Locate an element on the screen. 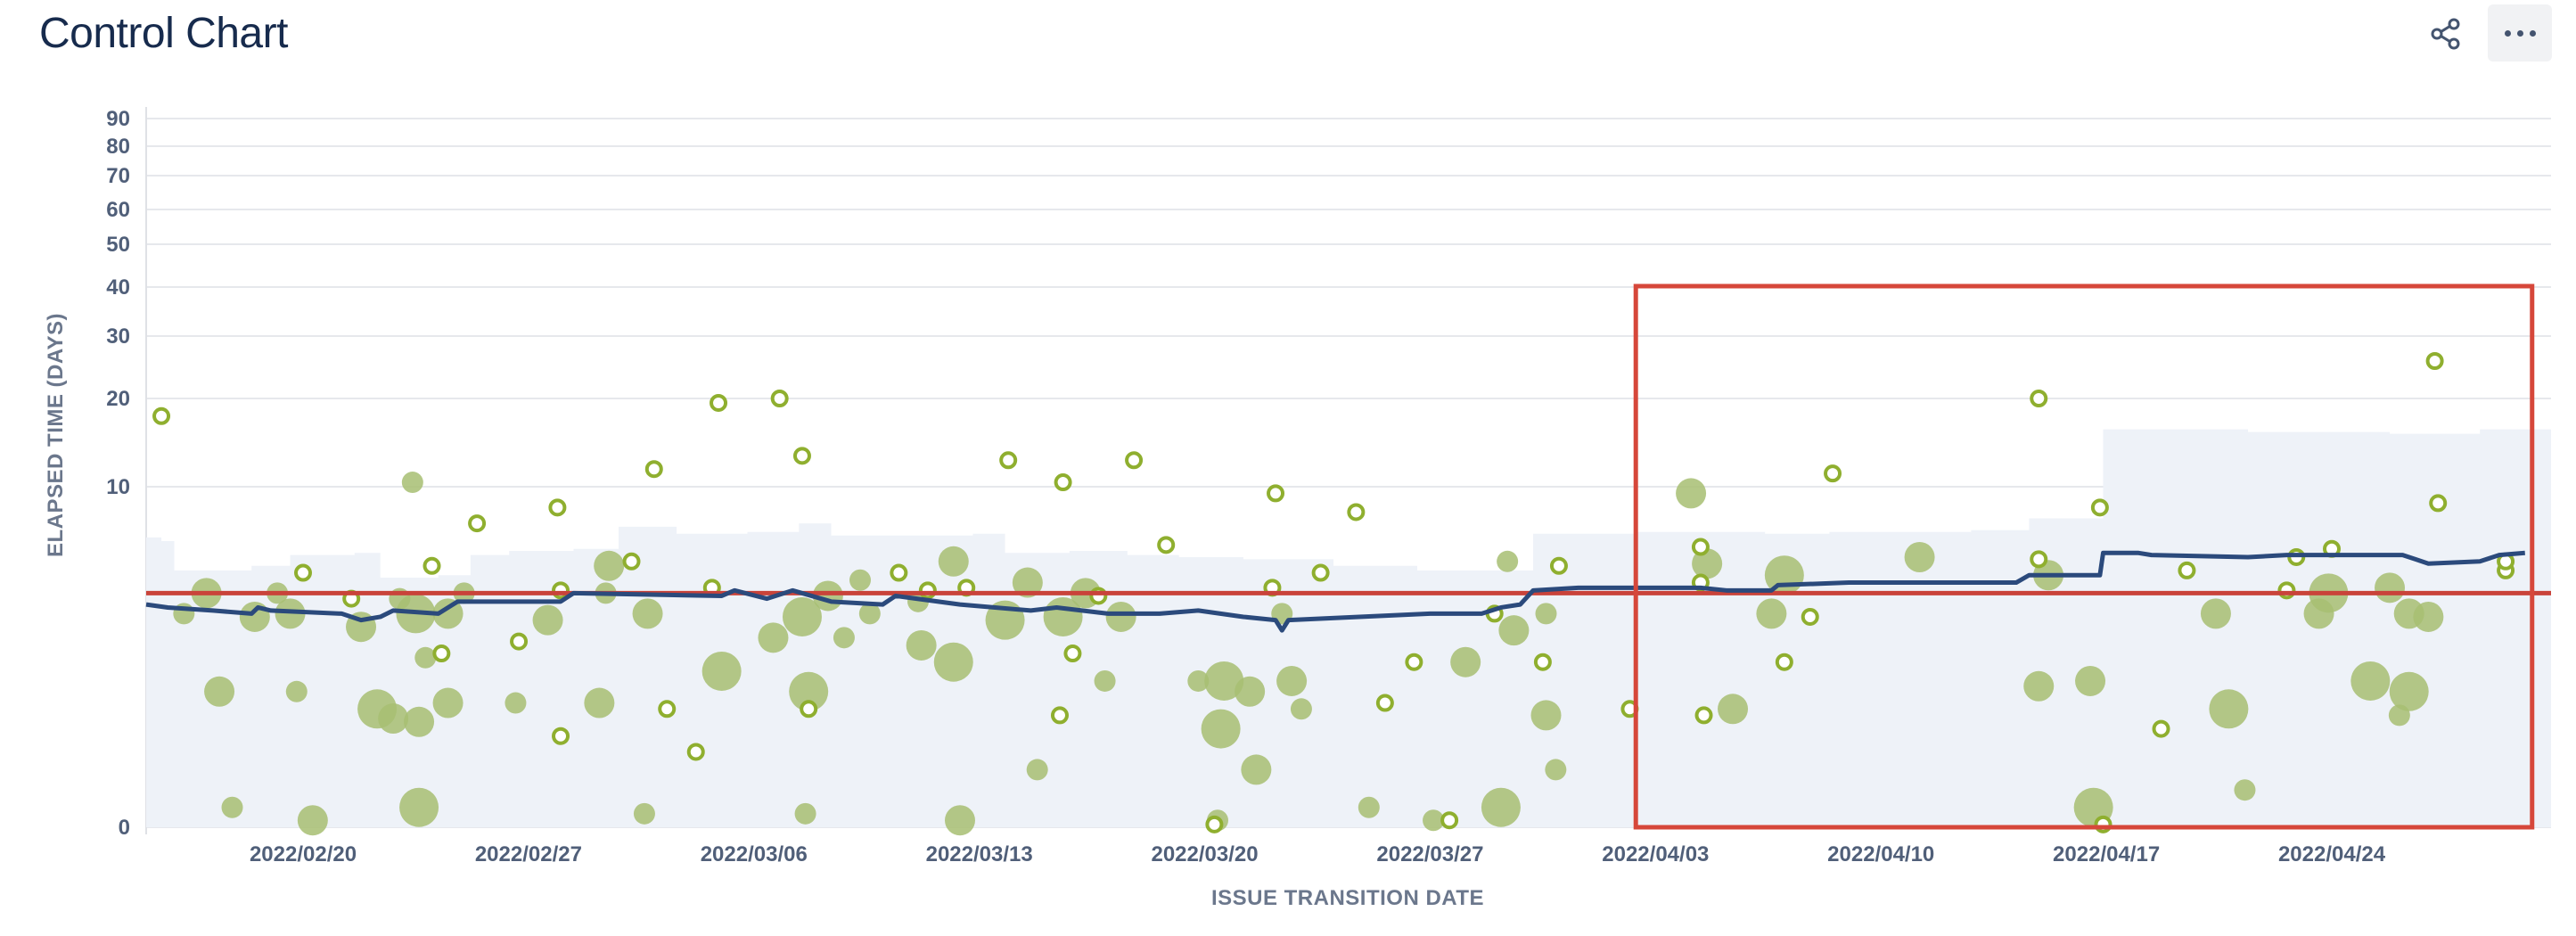 The image size is (2576, 936). rolling-average-line is located at coordinates (1335, 591).